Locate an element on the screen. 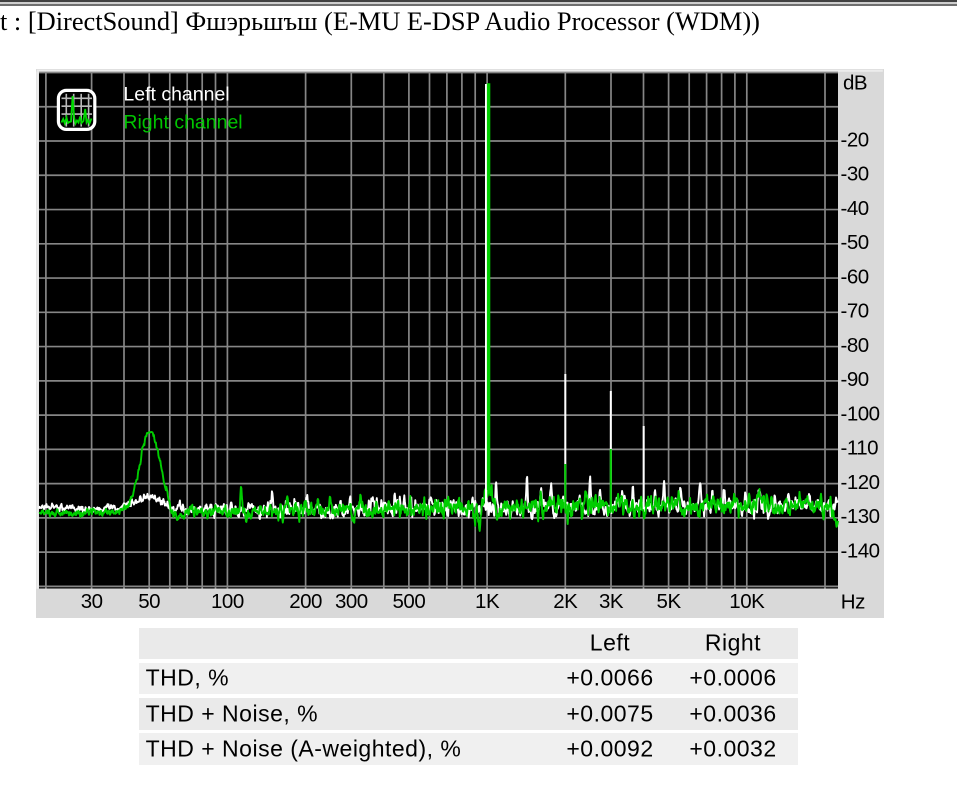 The height and width of the screenshot is (798, 957). svg-text: -140 is located at coordinates (860, 550).